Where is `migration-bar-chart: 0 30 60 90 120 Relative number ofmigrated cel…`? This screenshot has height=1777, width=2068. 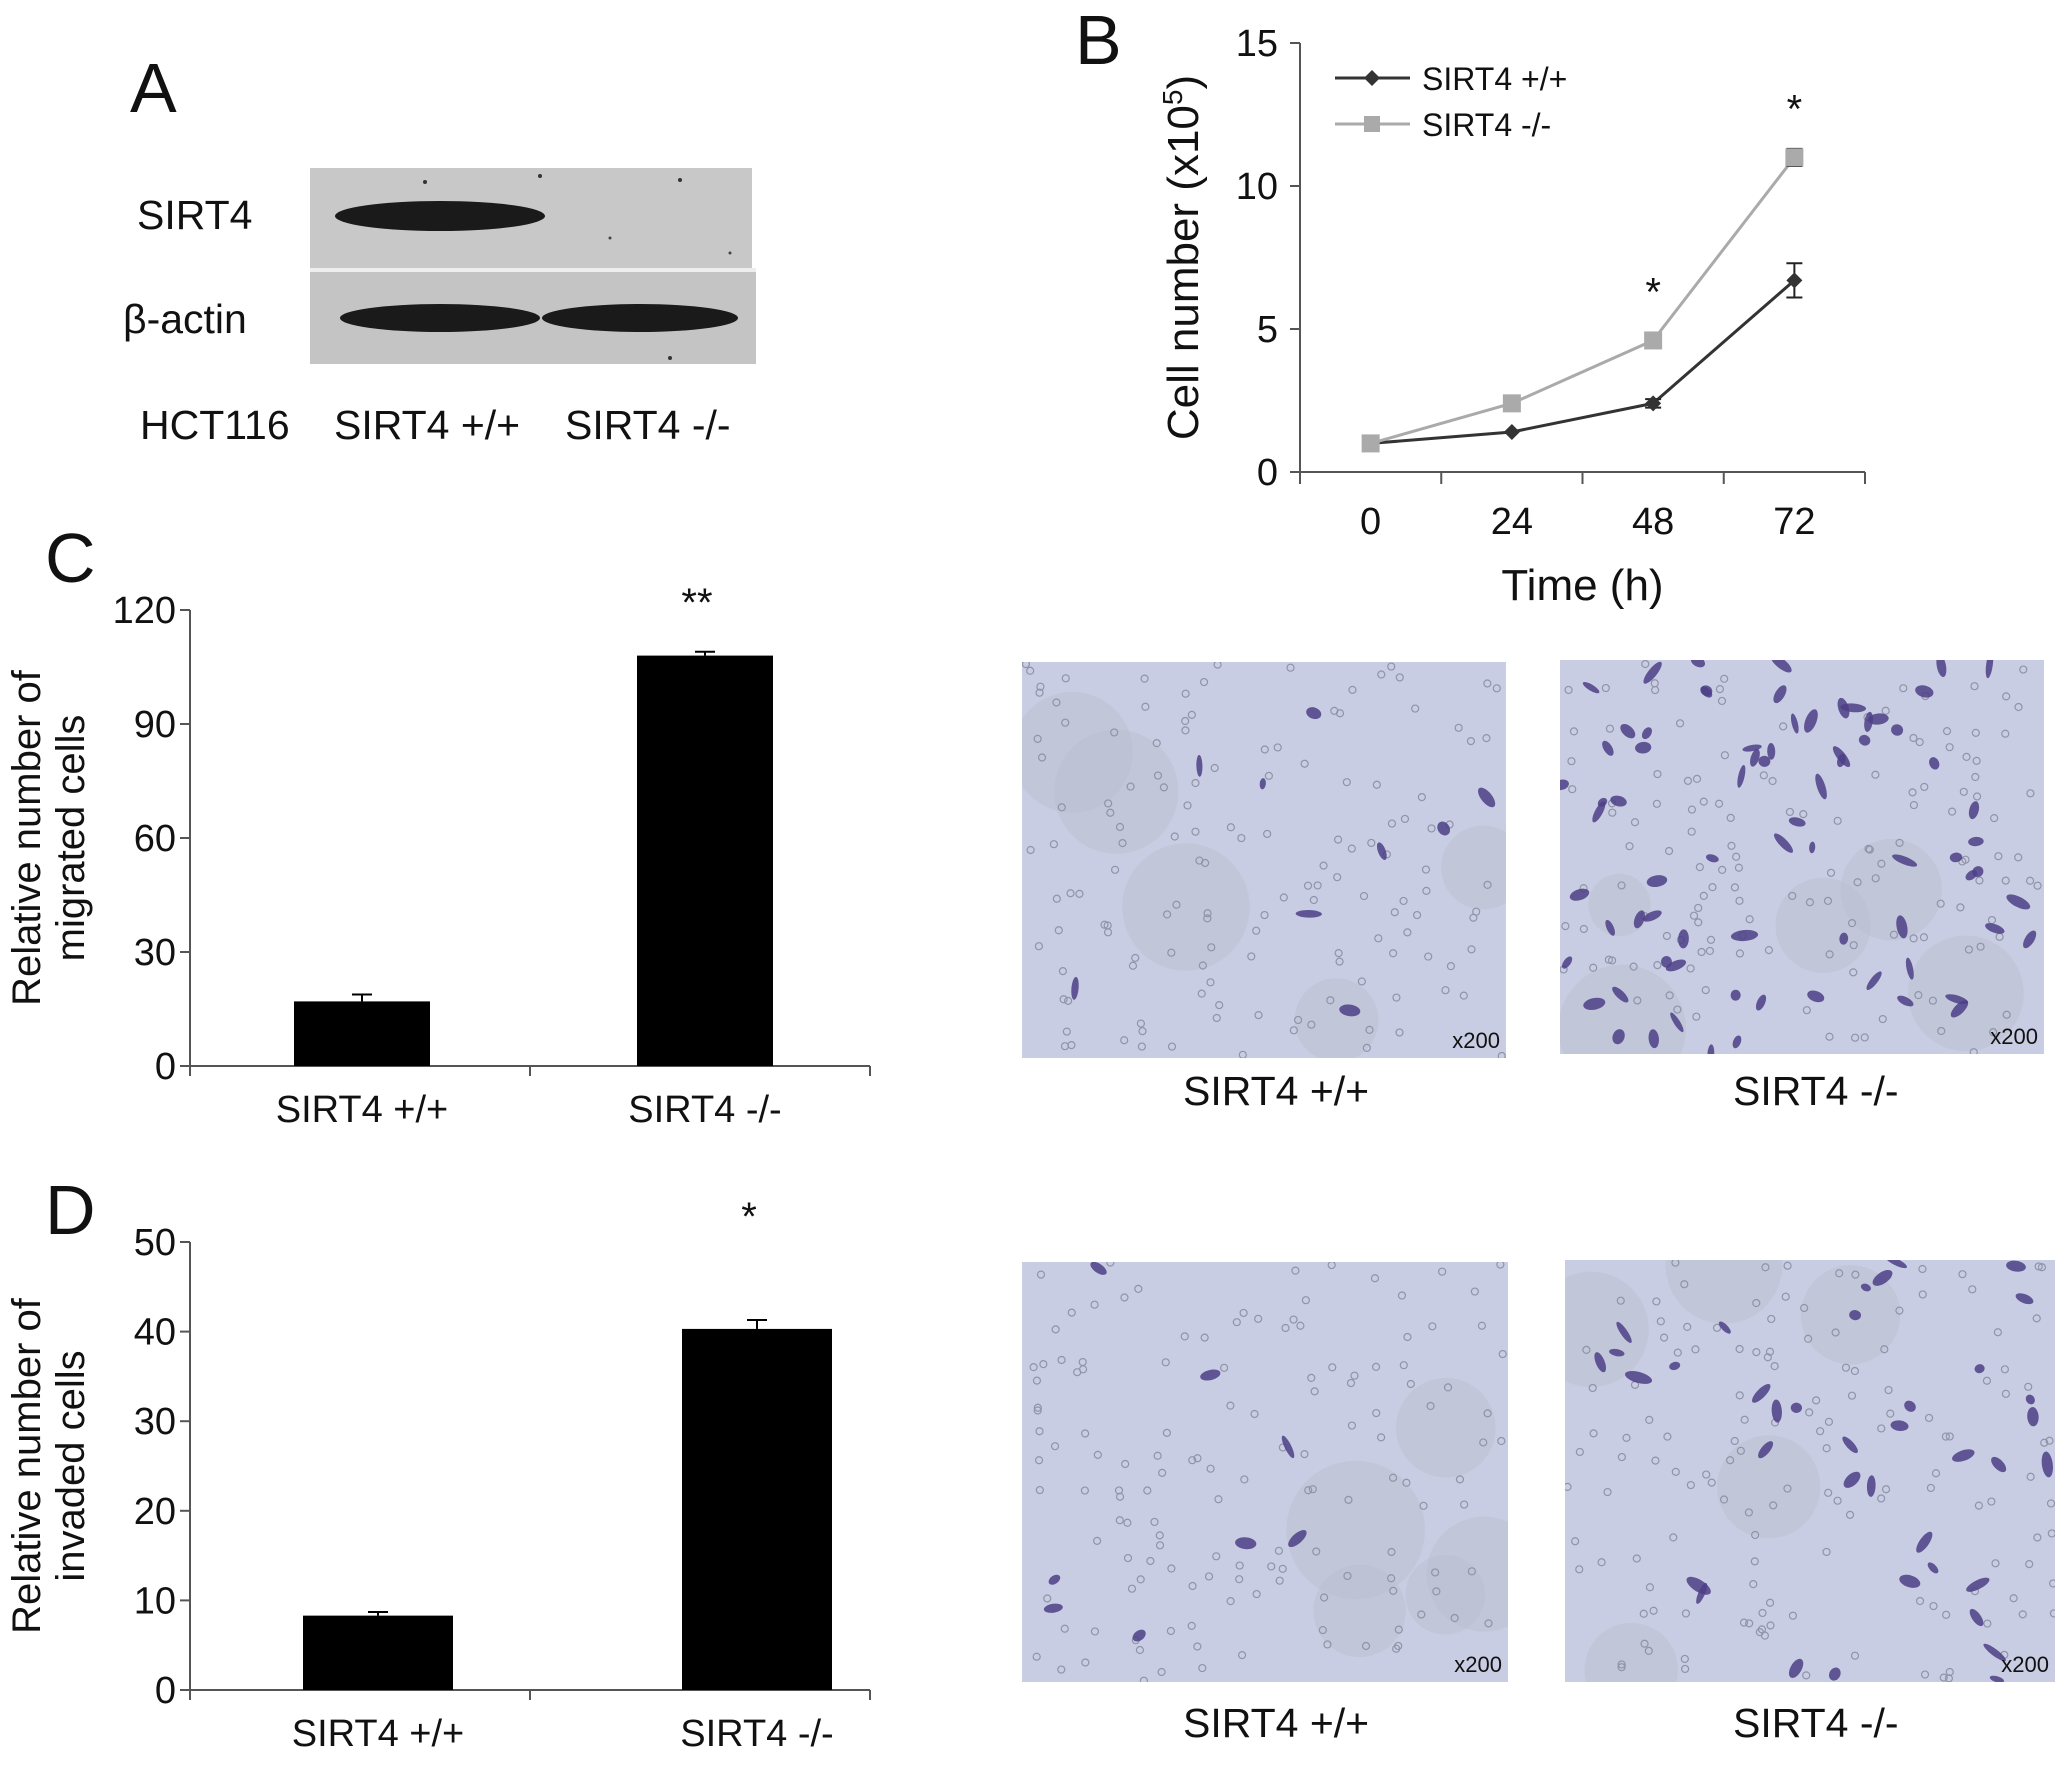 migration-bar-chart: 0 30 60 90 120 Relative number ofmigrated cel… is located at coordinates (438, 855).